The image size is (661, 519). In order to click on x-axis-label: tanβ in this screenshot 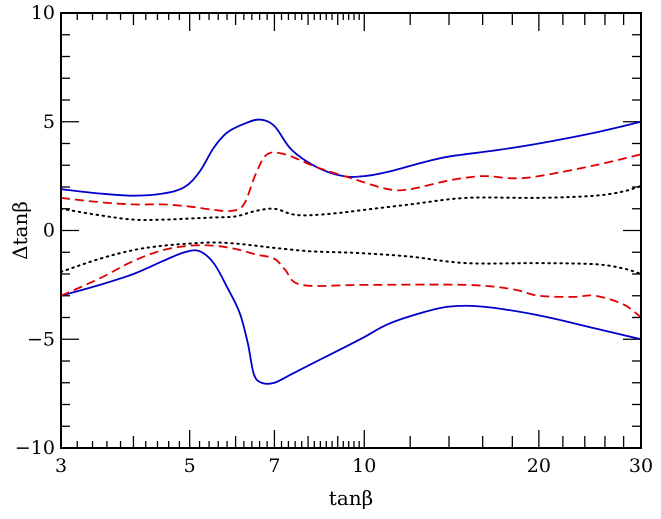, I will do `click(351, 498)`.